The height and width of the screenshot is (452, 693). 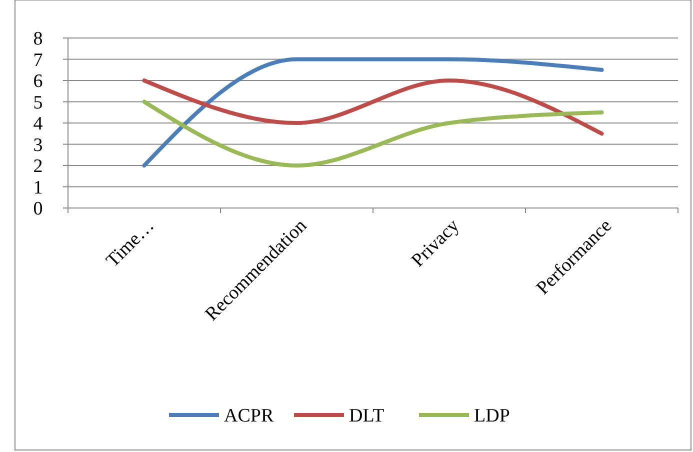 I want to click on y-tick-label: 2, so click(x=38, y=167).